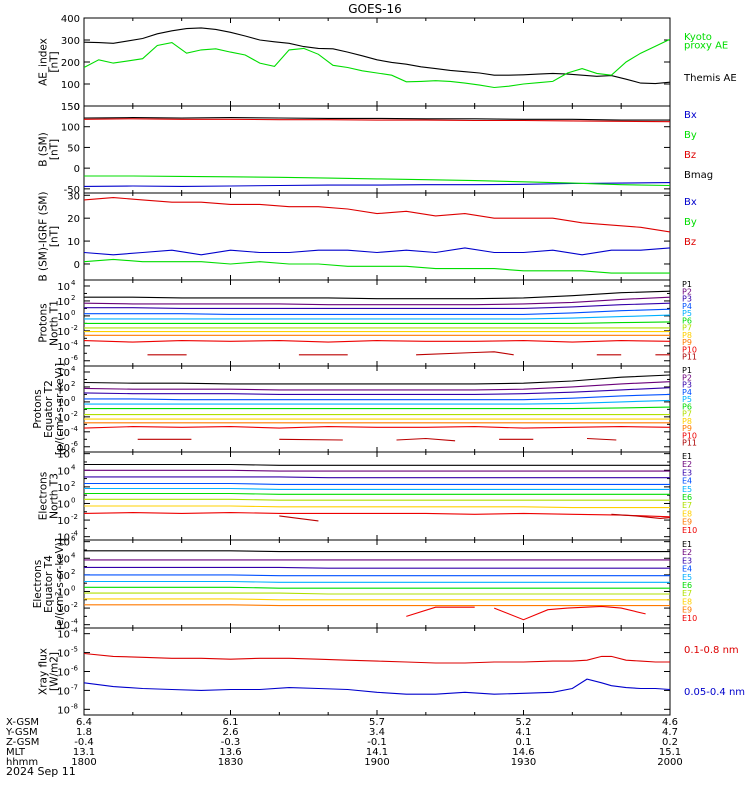 The height and width of the screenshot is (800, 750). I want to click on orbit-value: 3.4, so click(377, 732).